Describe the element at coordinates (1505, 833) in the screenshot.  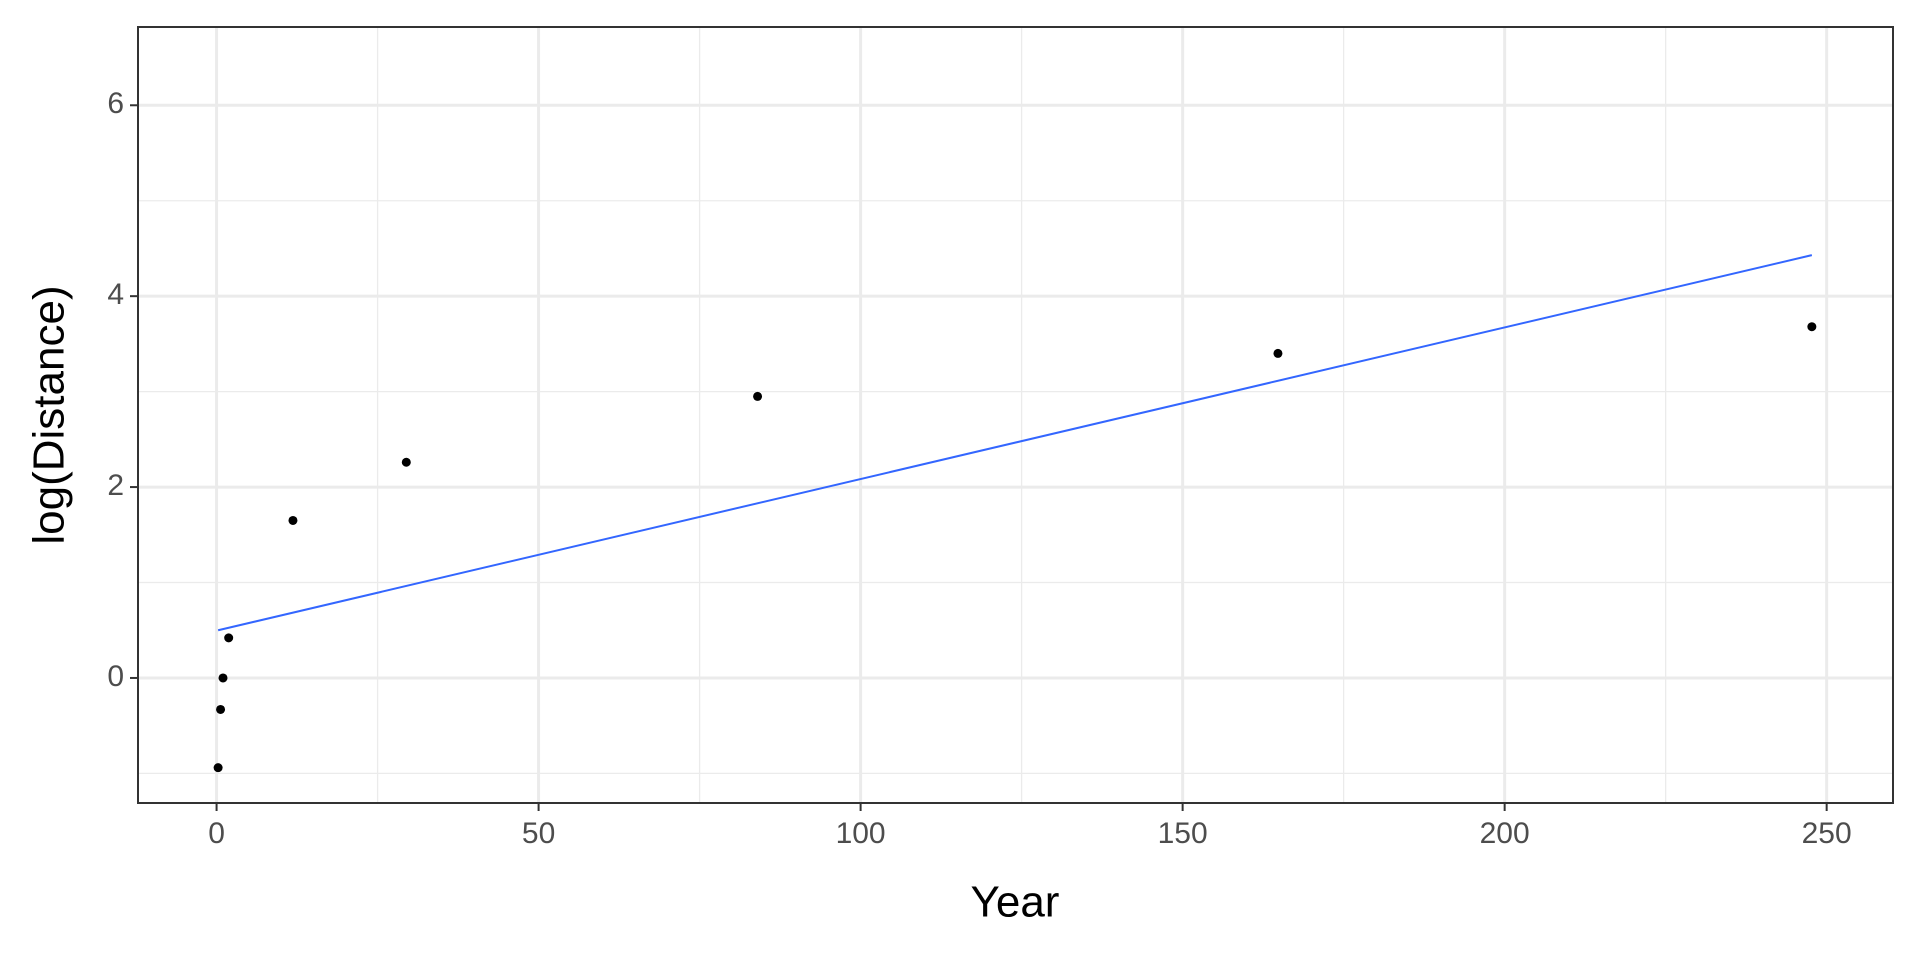
I see `x-tick-label: 200` at that location.